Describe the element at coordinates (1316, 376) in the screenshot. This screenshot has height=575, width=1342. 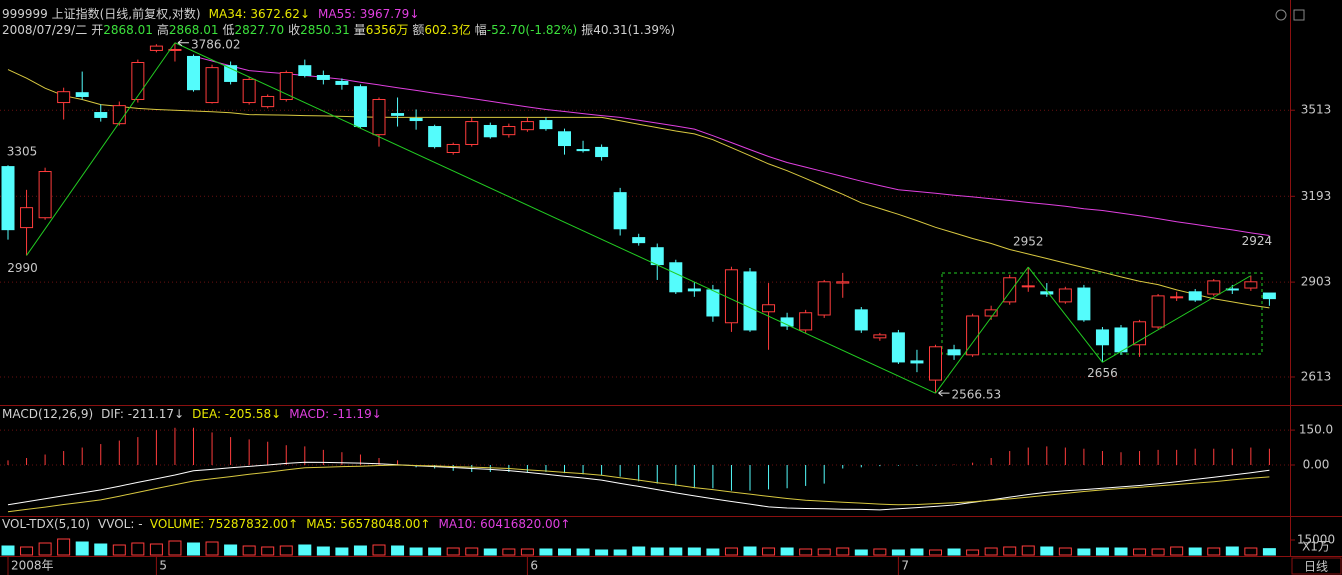
I see `y-tick-label: 2613` at that location.